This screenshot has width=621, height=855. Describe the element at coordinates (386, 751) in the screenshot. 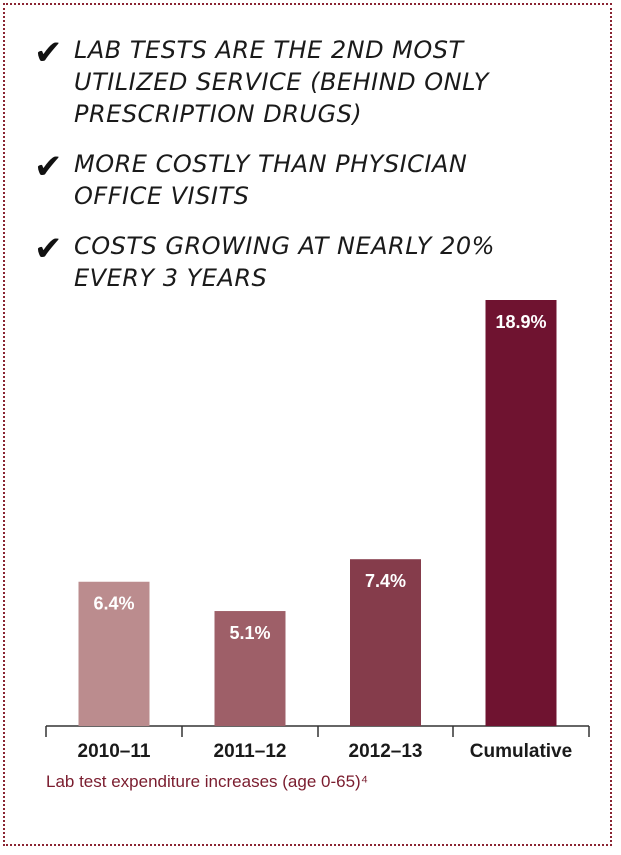

I see `x-tick-label: 2012–13` at that location.